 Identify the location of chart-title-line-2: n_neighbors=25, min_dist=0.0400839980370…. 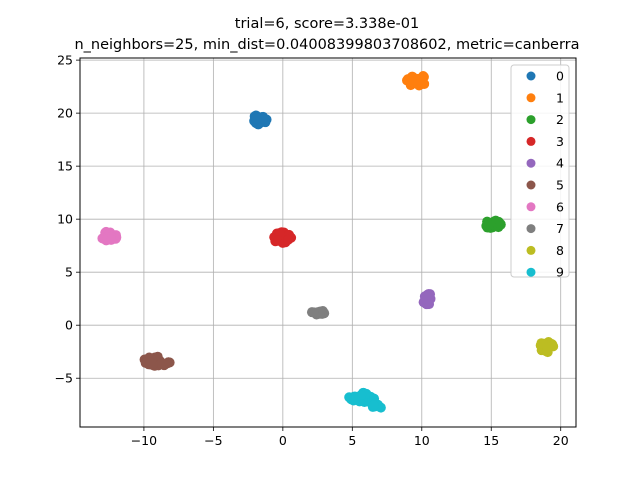
(326, 45).